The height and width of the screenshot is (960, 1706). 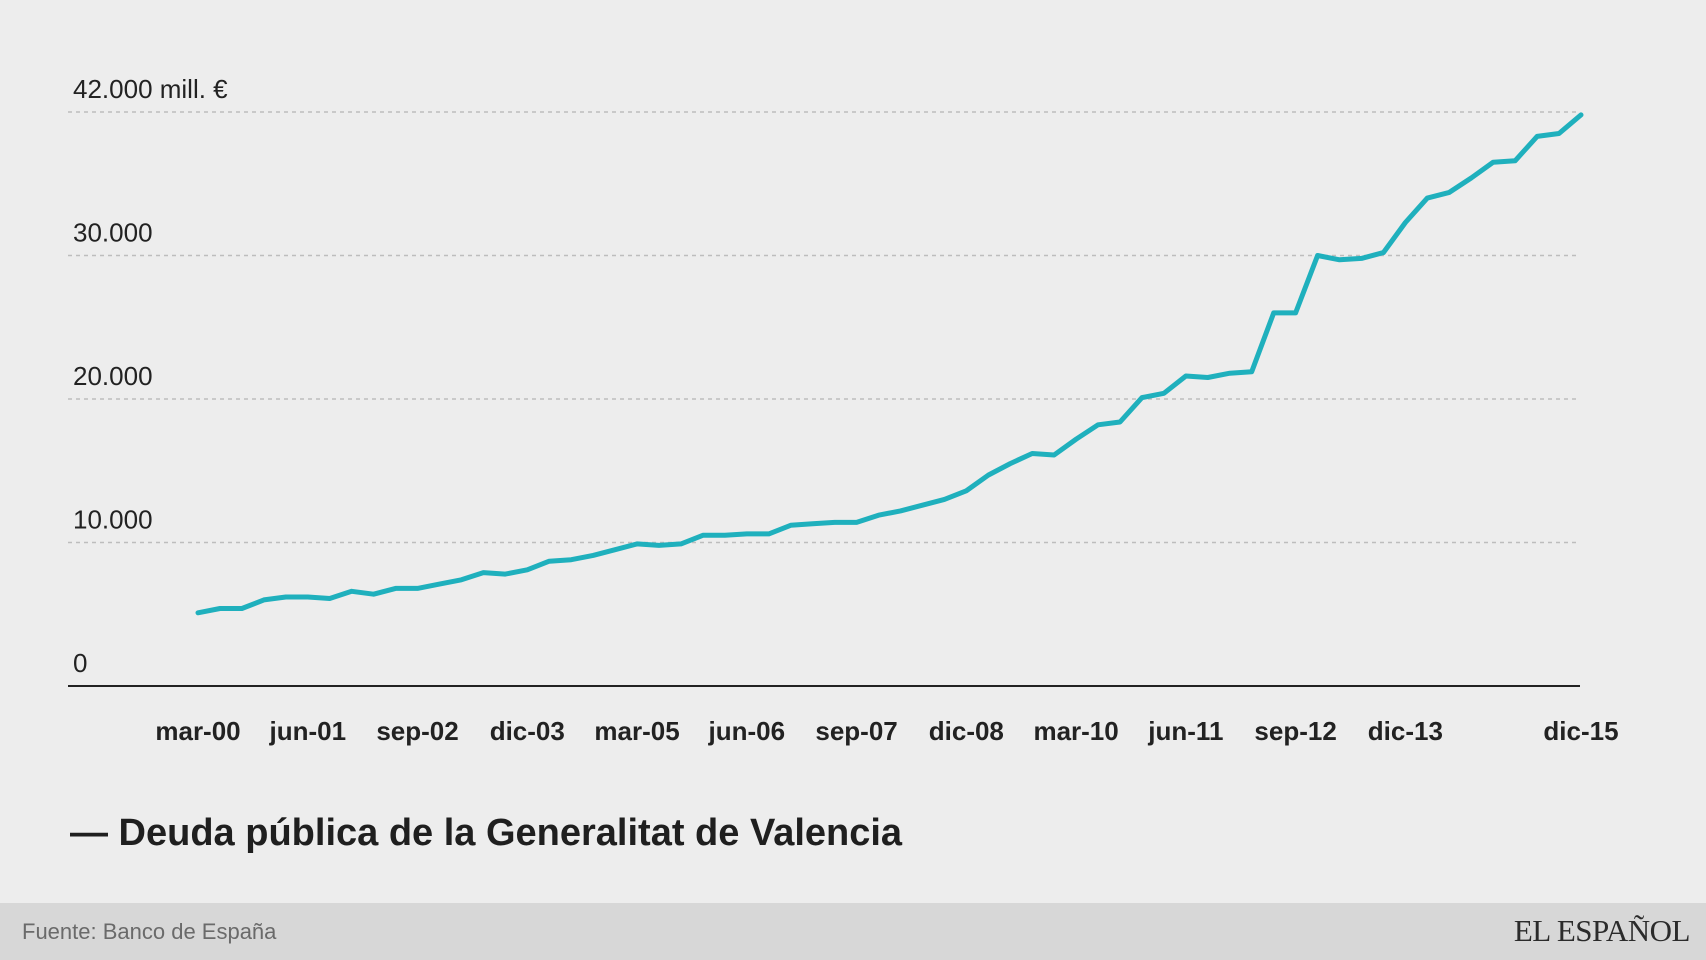 I want to click on x-tick-label-11: dic-13, so click(x=1405, y=731).